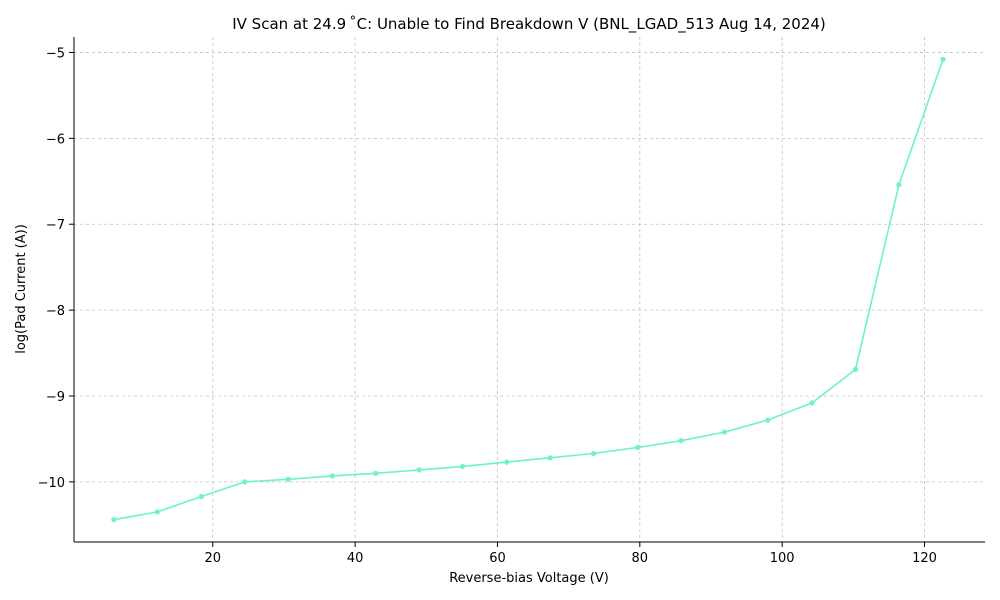  I want to click on y-tick-label: −6, so click(55, 139).